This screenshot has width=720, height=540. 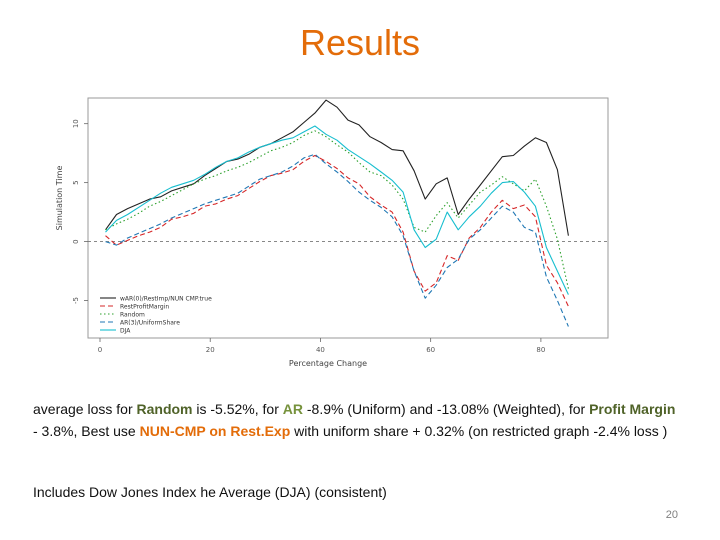 I want to click on x-tick-label: 20, so click(x=210, y=350).